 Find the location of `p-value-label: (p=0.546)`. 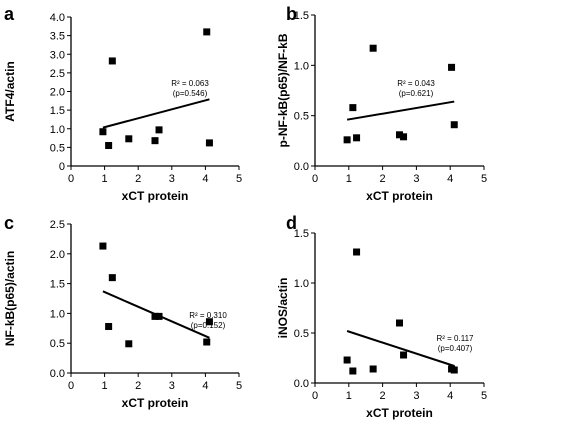

p-value-label: (p=0.546) is located at coordinates (190, 93).